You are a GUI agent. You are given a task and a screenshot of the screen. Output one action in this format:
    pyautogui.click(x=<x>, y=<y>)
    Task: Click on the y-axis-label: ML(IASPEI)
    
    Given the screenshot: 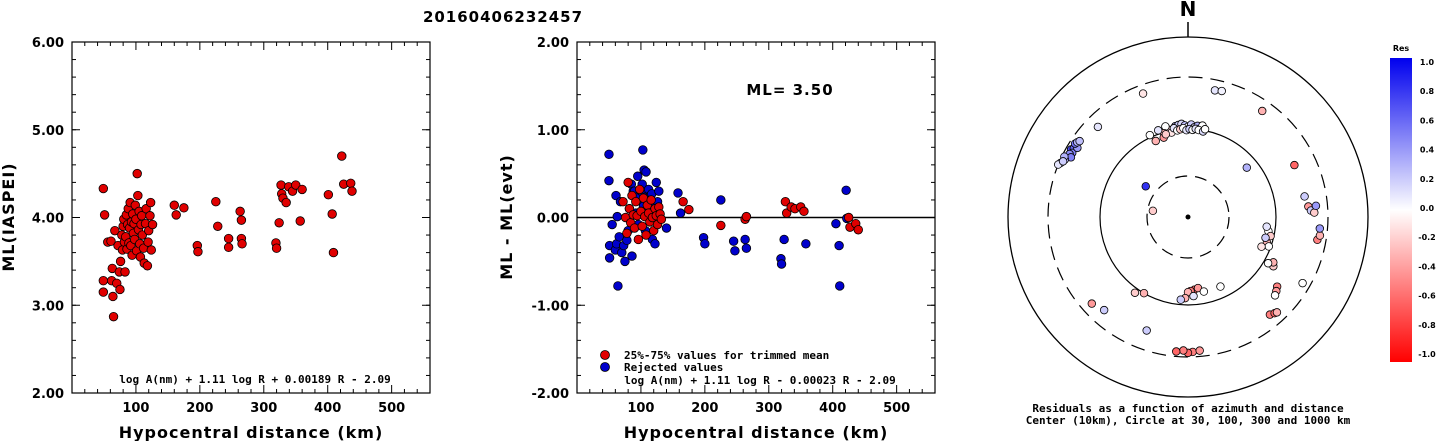 What is the action you would take?
    pyautogui.click(x=9, y=216)
    